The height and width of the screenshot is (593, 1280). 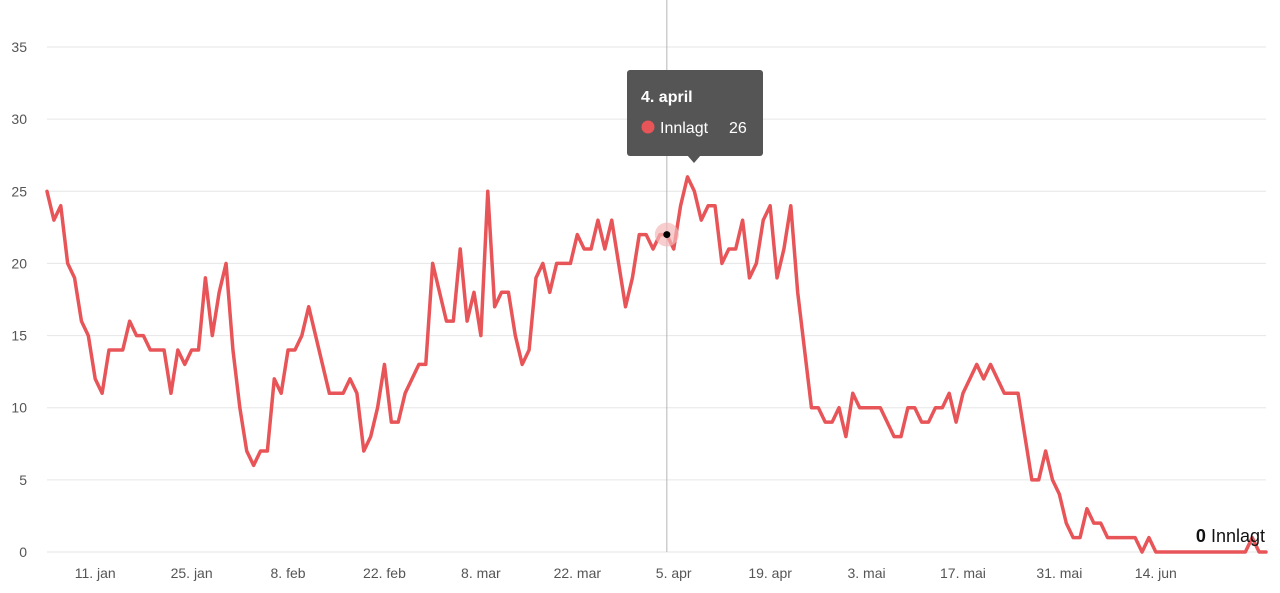 I want to click on y-tick-label: 5, so click(x=23, y=480).